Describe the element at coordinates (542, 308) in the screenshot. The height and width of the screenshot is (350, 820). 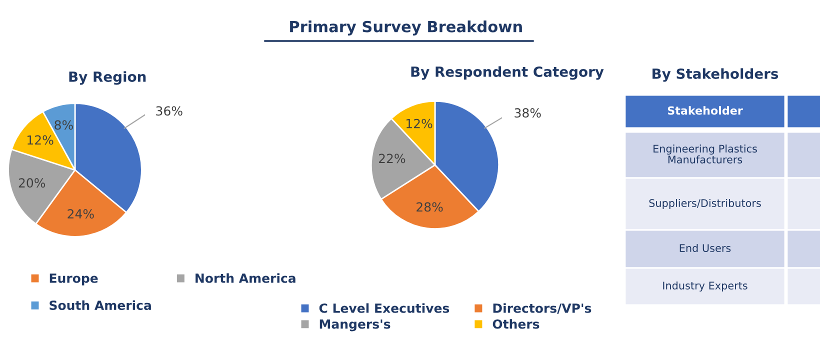
I see `legend-label: Directors/VP's` at that location.